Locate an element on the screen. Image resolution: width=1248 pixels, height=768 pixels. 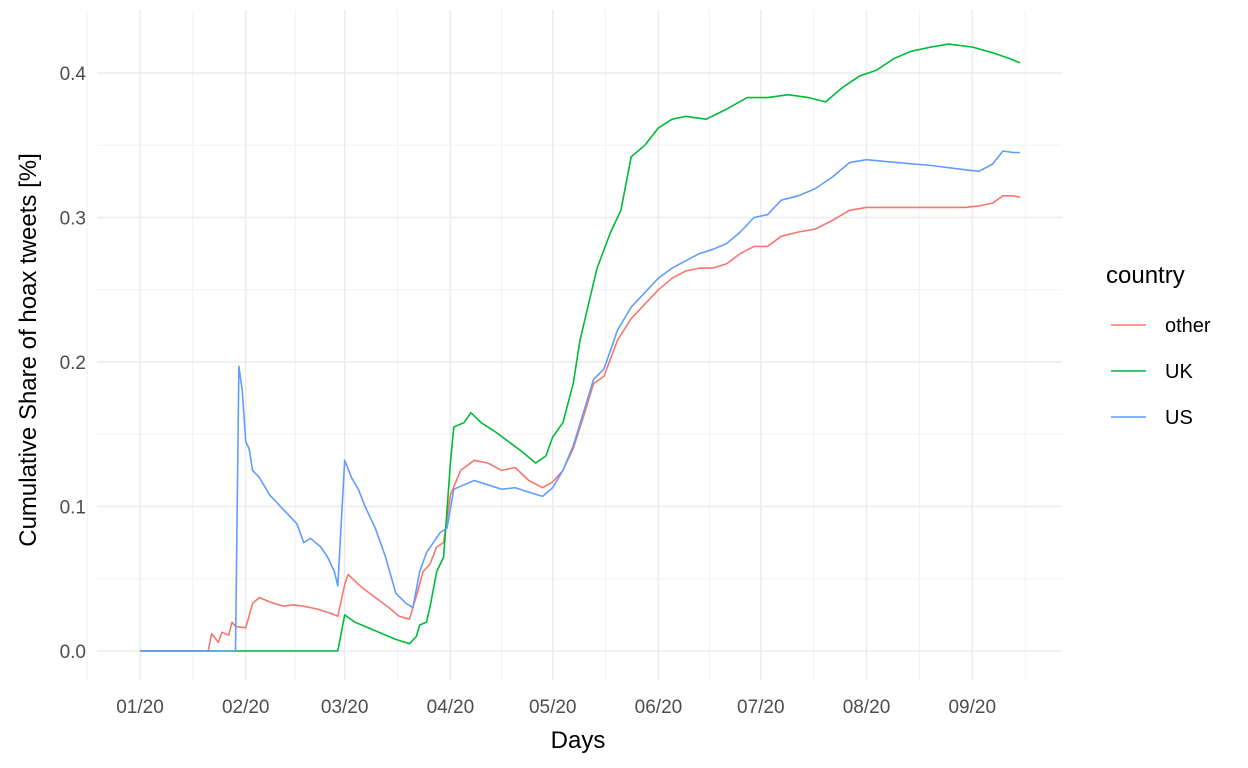
x-tick-label: 01/20 is located at coordinates (140, 707).